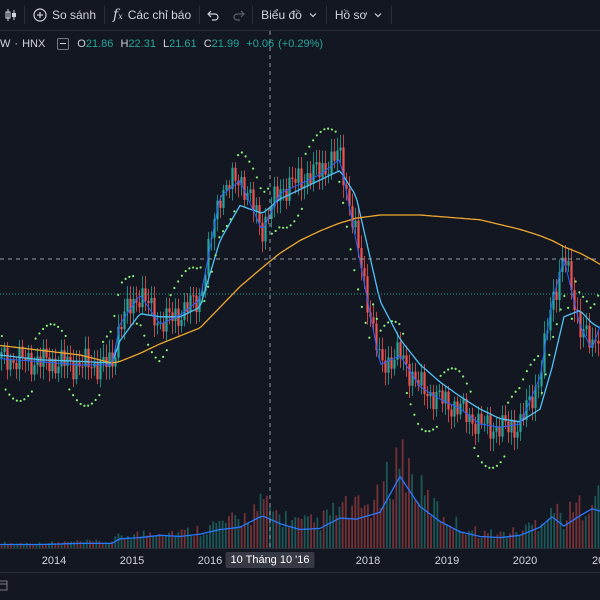  What do you see at coordinates (210, 561) in the screenshot?
I see `time-axis-tick-label: 2016` at bounding box center [210, 561].